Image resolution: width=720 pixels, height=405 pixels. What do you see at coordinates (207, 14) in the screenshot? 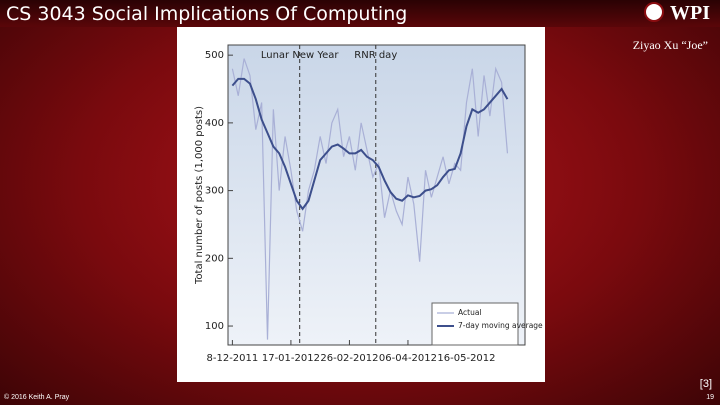
I see `slide-title: CS 3043 Social Implications Of Computing` at bounding box center [207, 14].